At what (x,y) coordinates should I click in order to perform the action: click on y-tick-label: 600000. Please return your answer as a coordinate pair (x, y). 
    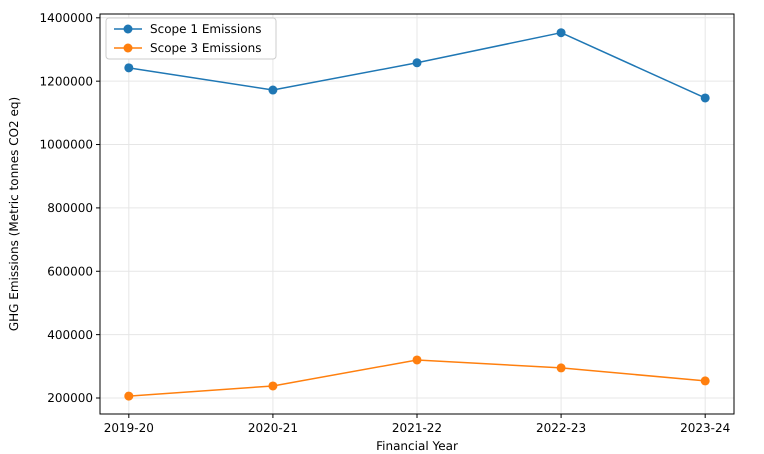
    Looking at the image, I should click on (70, 271).